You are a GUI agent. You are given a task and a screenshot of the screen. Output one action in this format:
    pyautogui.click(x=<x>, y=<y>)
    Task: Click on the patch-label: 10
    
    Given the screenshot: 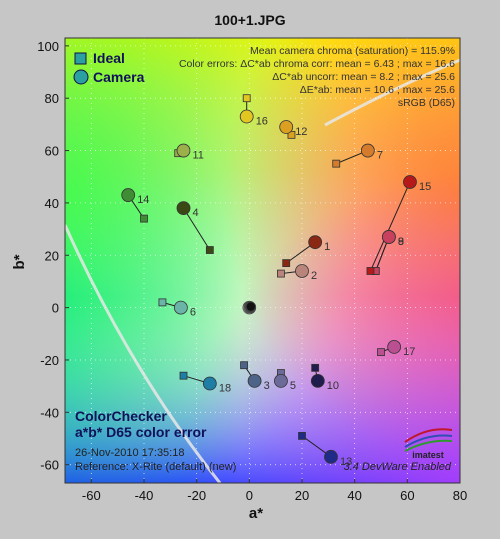 What is the action you would take?
    pyautogui.click(x=333, y=386)
    